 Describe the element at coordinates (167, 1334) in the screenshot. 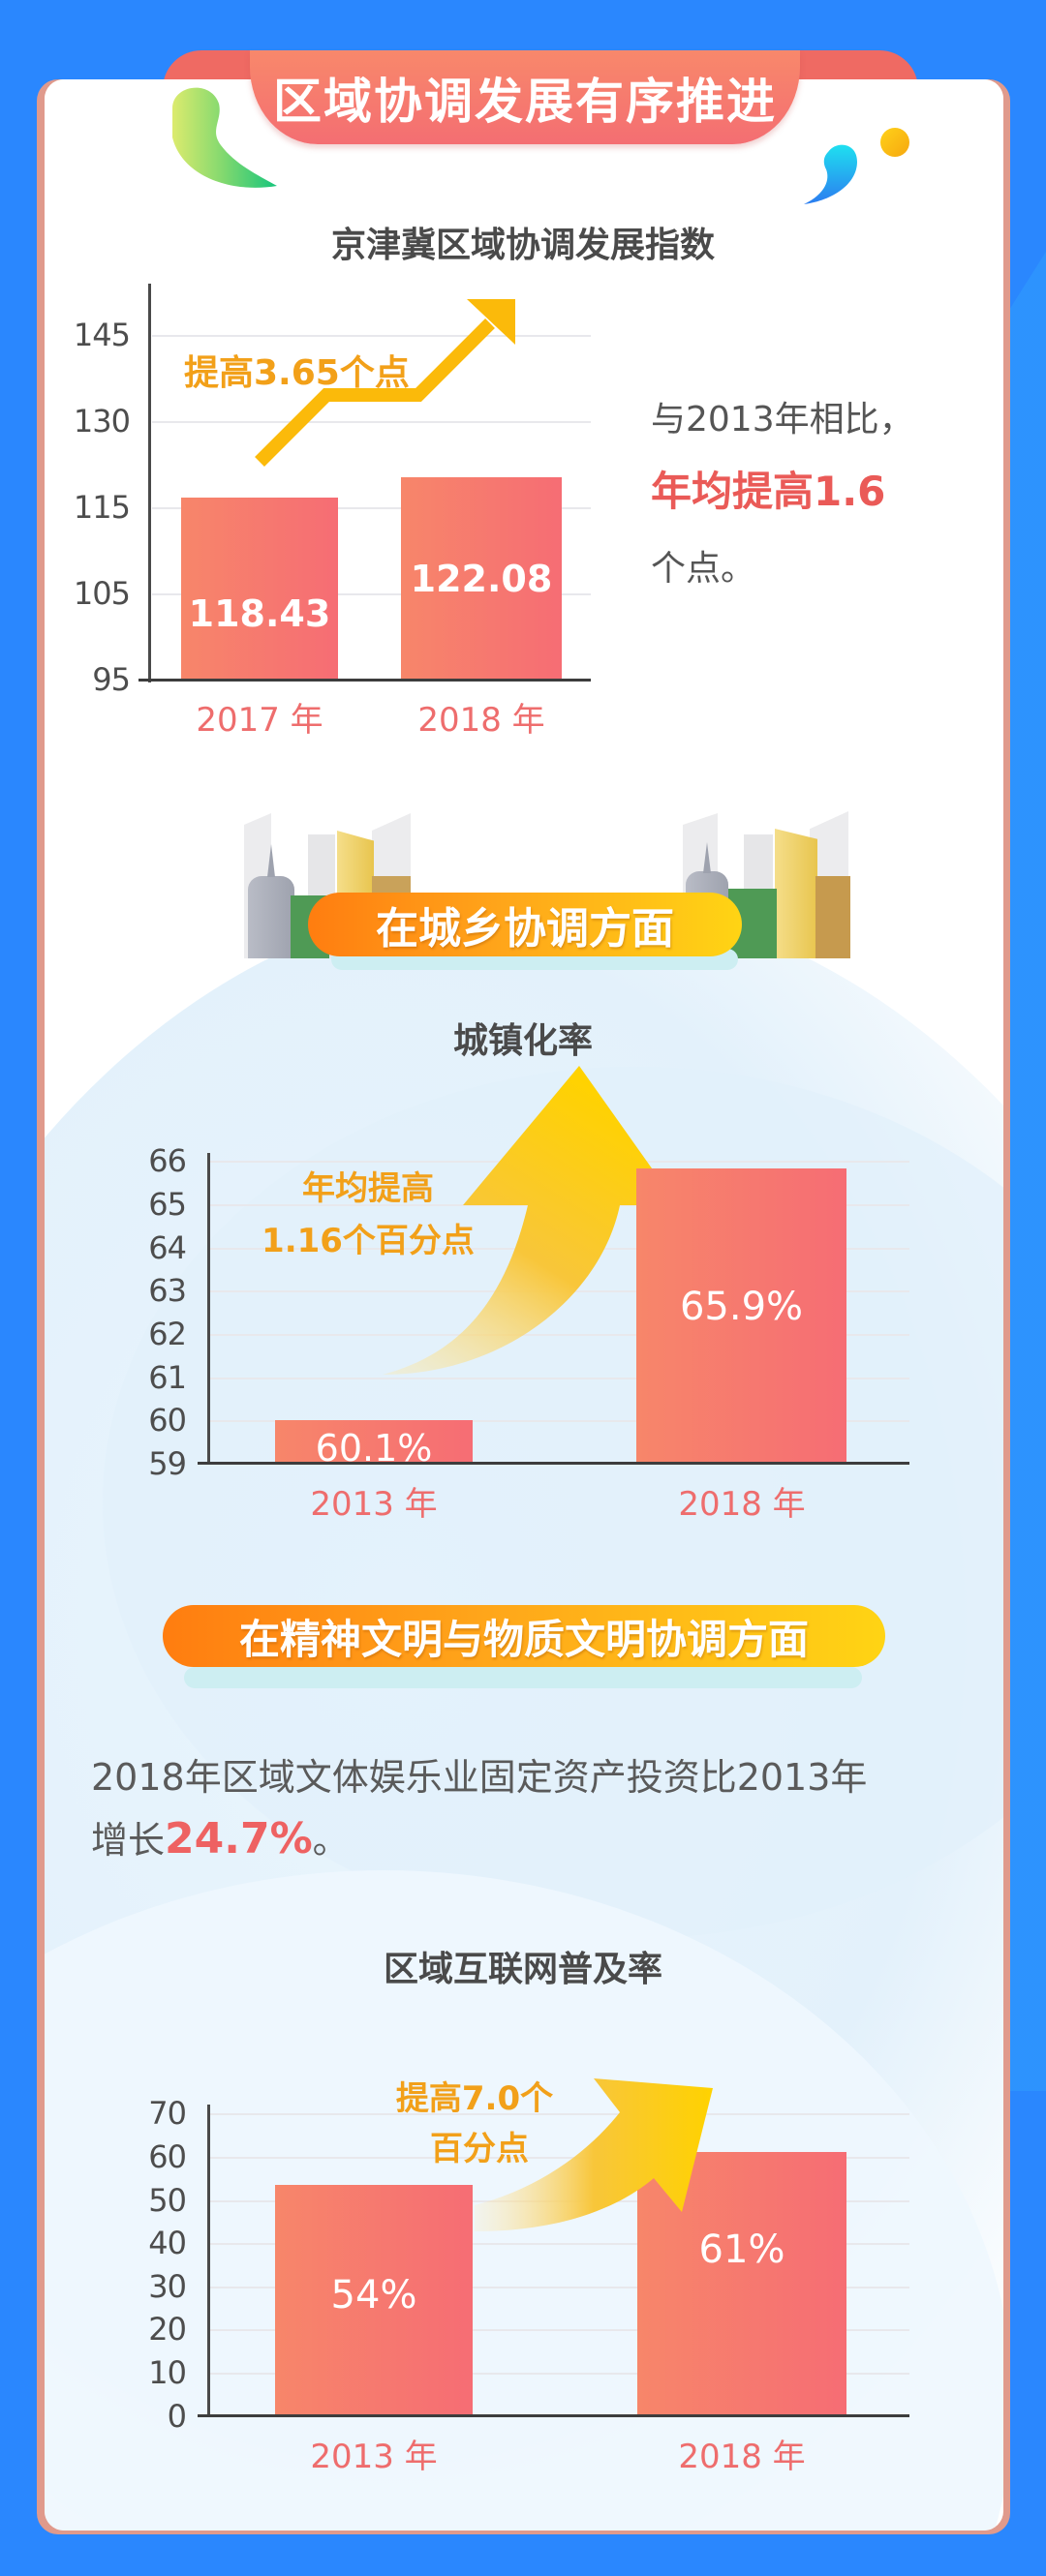

I see `y-tick: 62` at that location.